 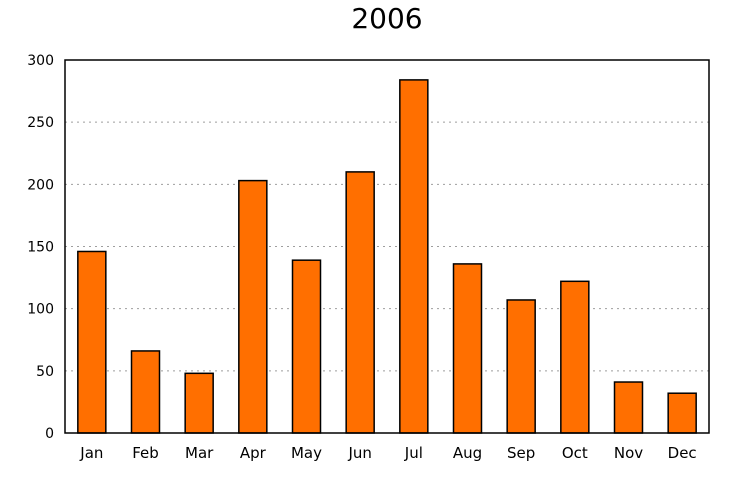 I want to click on bar-dec, so click(x=682, y=413).